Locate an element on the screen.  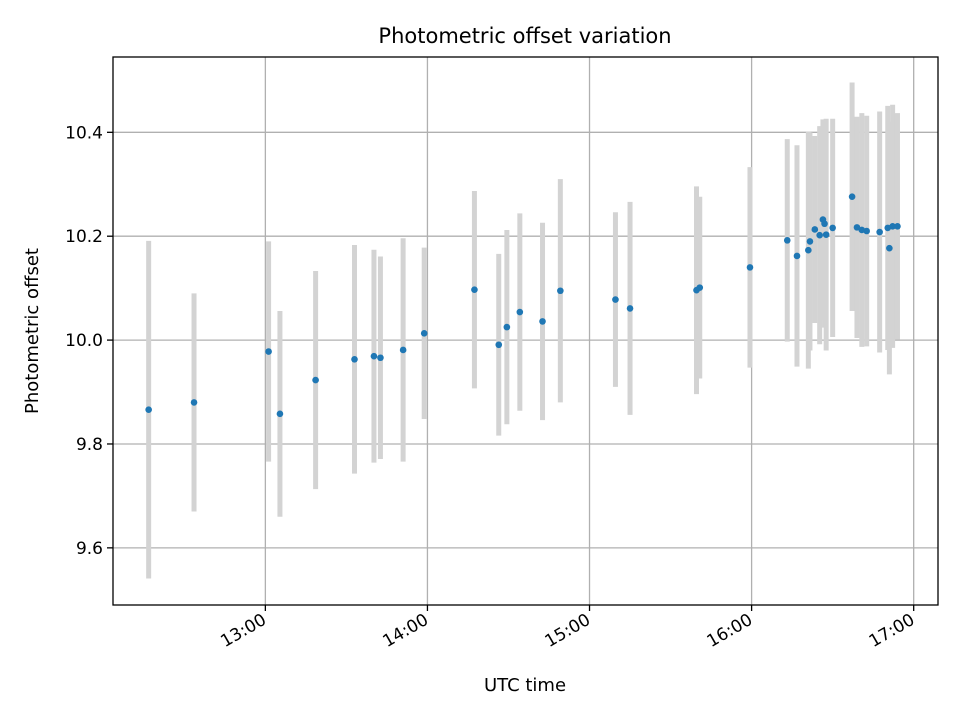
x-tick-label: 17:00 is located at coordinates (892, 631).